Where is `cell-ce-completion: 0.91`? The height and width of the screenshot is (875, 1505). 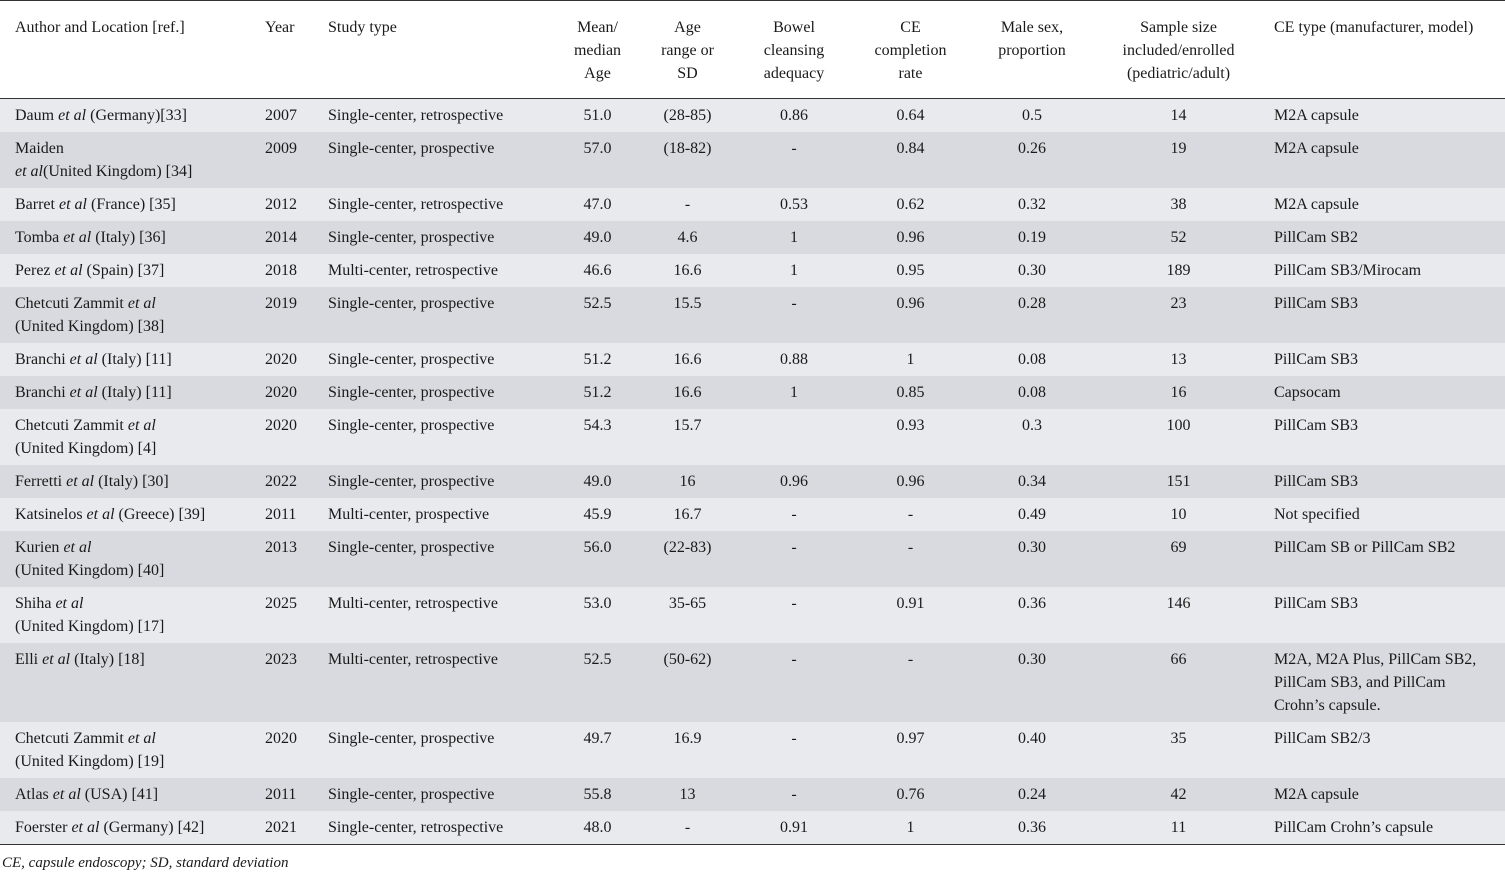 cell-ce-completion: 0.91 is located at coordinates (910, 603).